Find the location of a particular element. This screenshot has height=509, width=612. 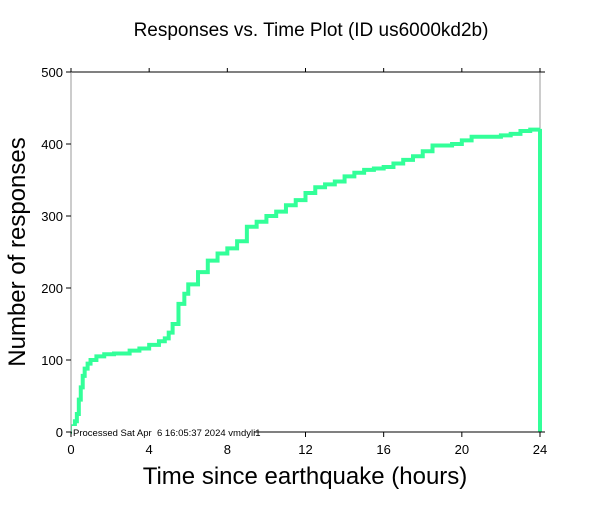

y-tick-label: 400 is located at coordinates (52, 144).